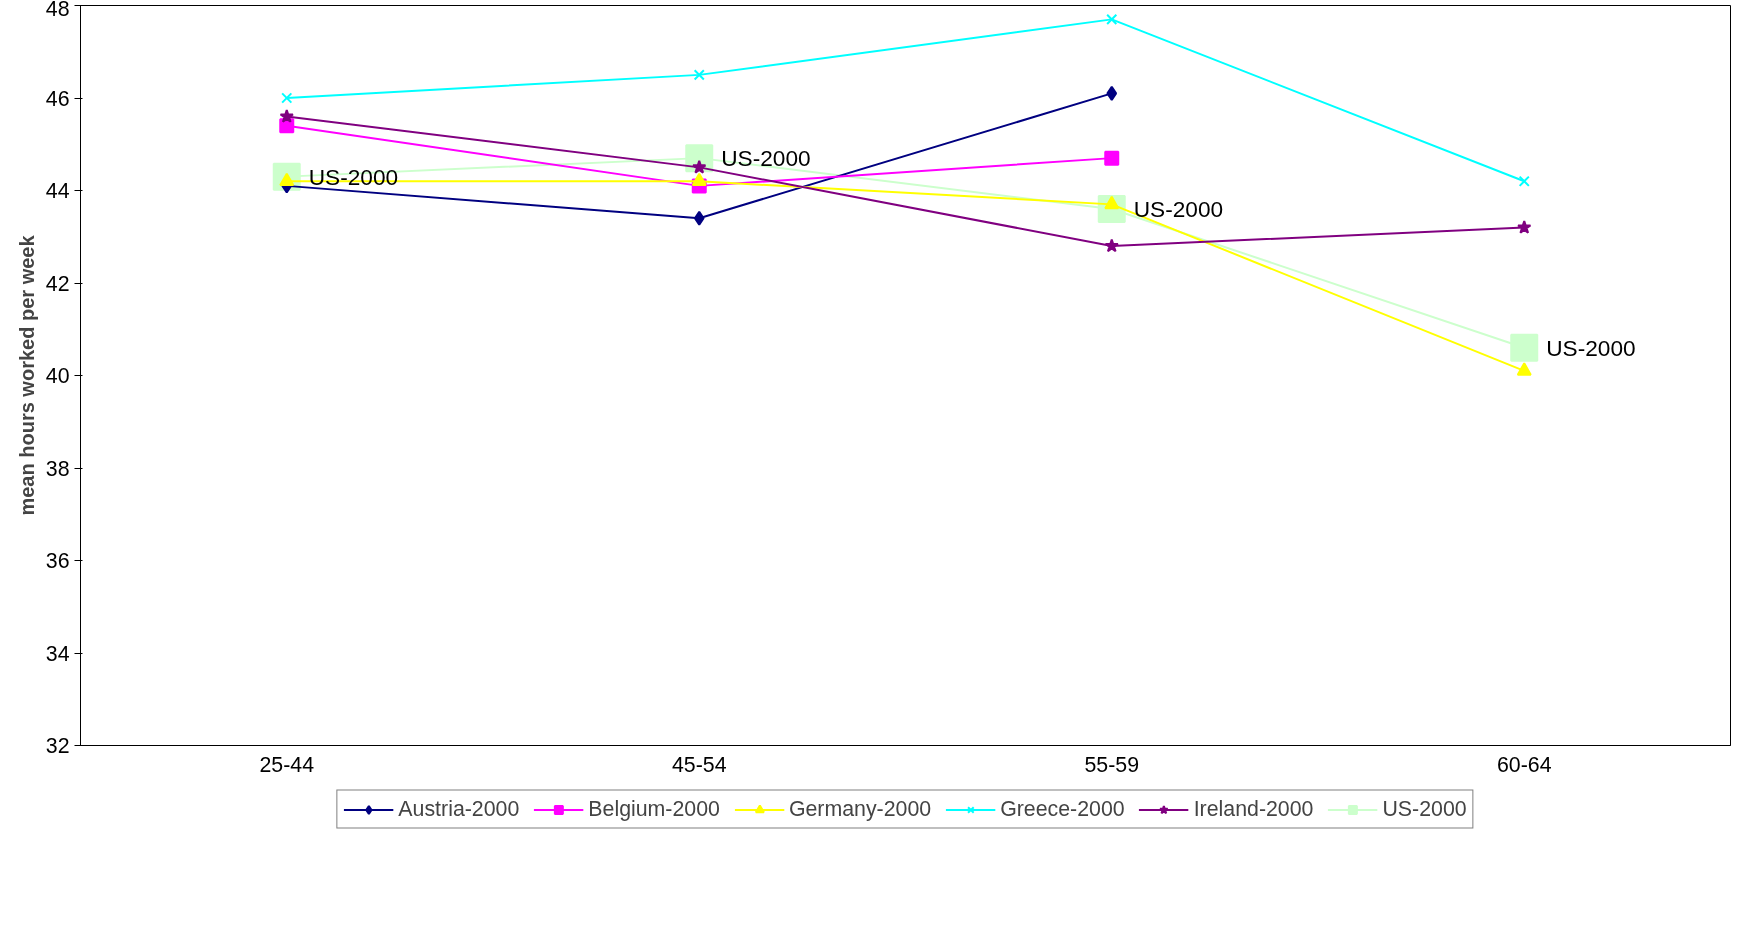  What do you see at coordinates (57, 191) in the screenshot?
I see `y-tick-label: 44` at bounding box center [57, 191].